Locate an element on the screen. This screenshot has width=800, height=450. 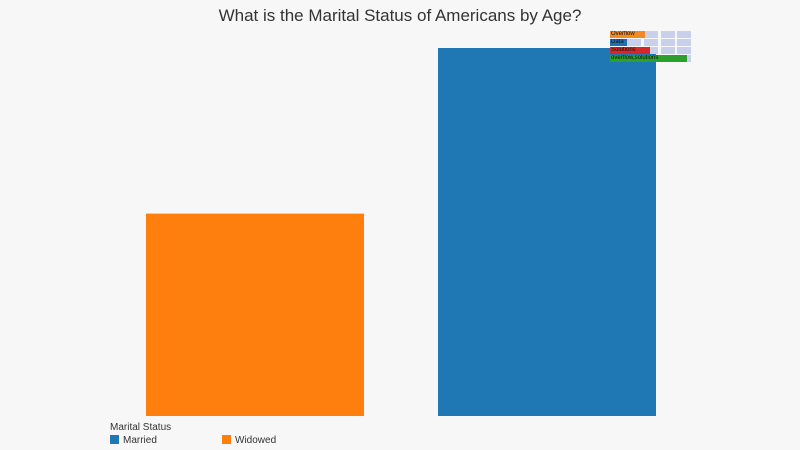
overlay-label: overflow,solutions is located at coordinates (648, 58).